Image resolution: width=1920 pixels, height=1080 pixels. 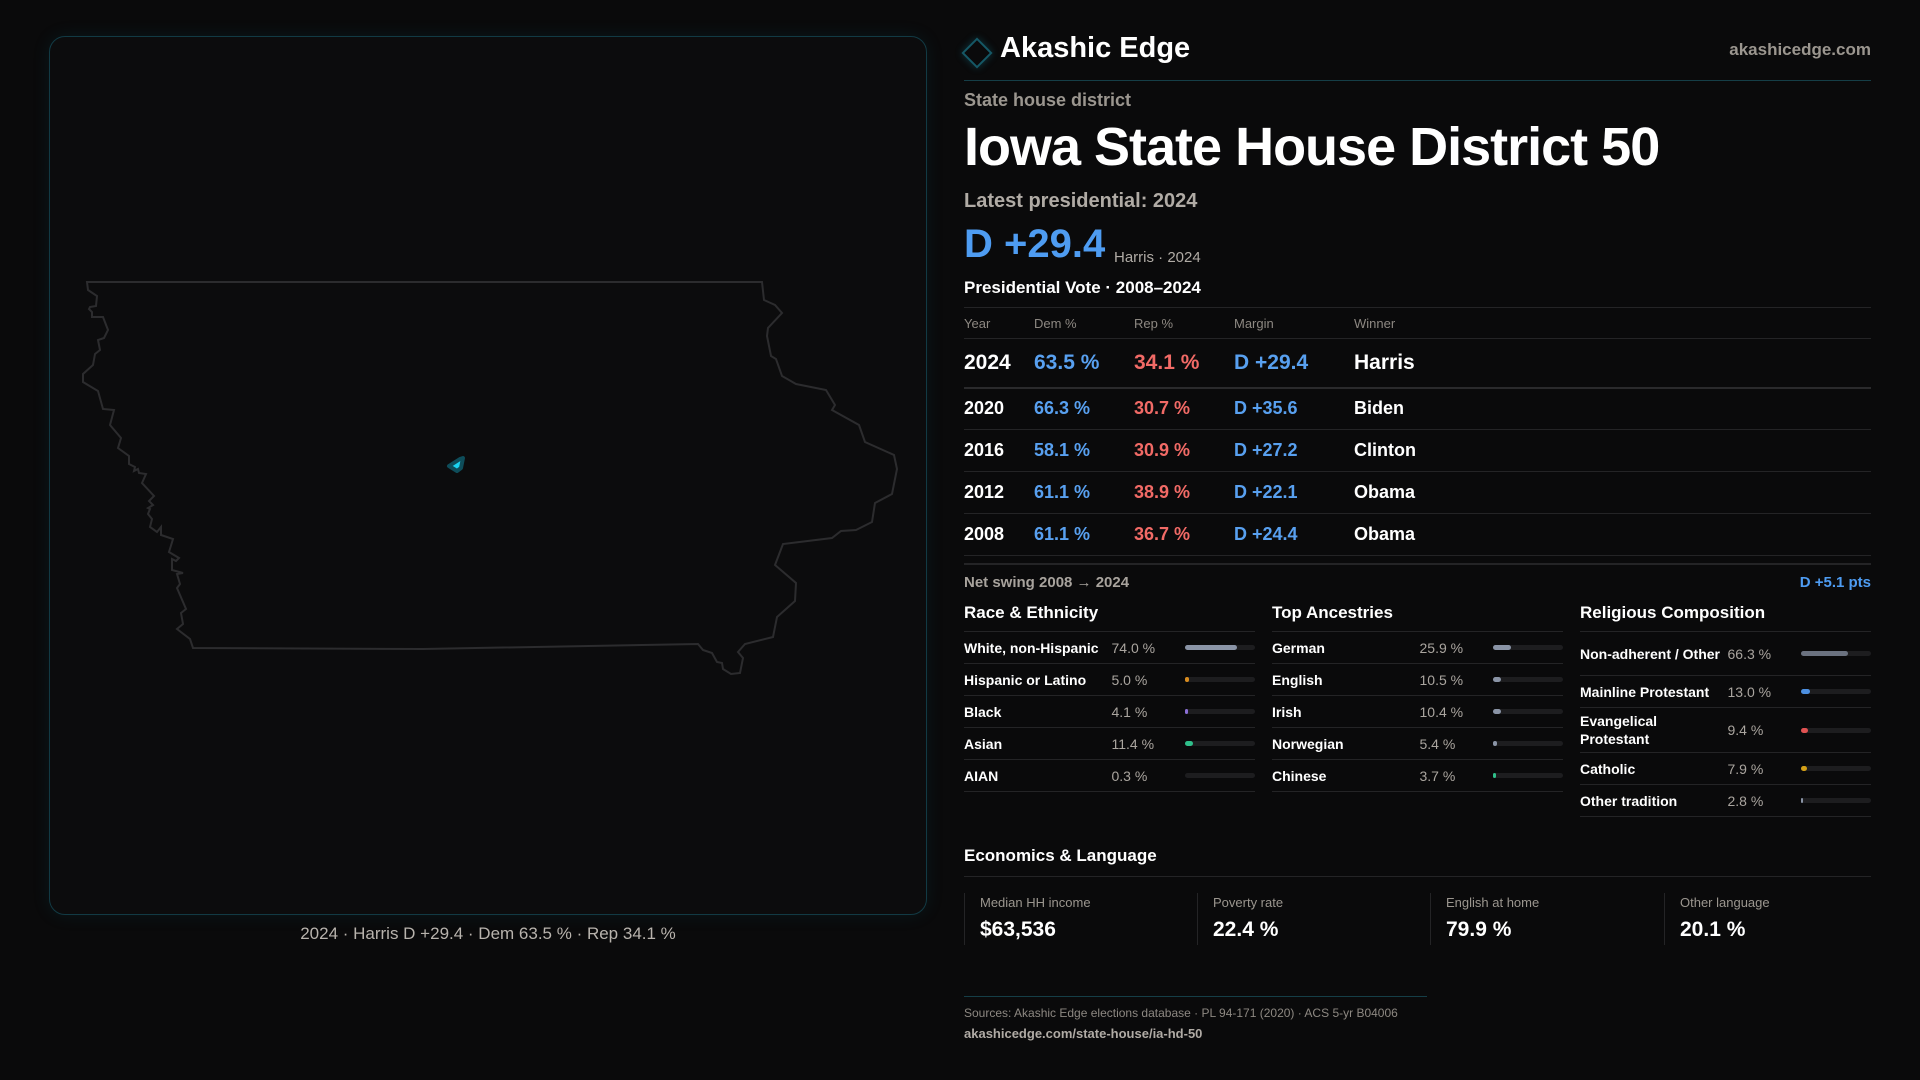 What do you see at coordinates (1441, 711) in the screenshot?
I see `stat-value: 10.4 %` at bounding box center [1441, 711].